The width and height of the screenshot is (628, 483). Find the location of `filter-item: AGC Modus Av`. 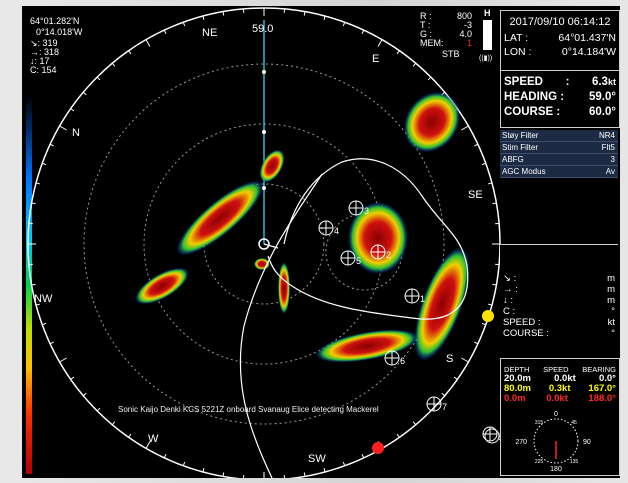

filter-item: AGC Modus Av is located at coordinates (559, 172).